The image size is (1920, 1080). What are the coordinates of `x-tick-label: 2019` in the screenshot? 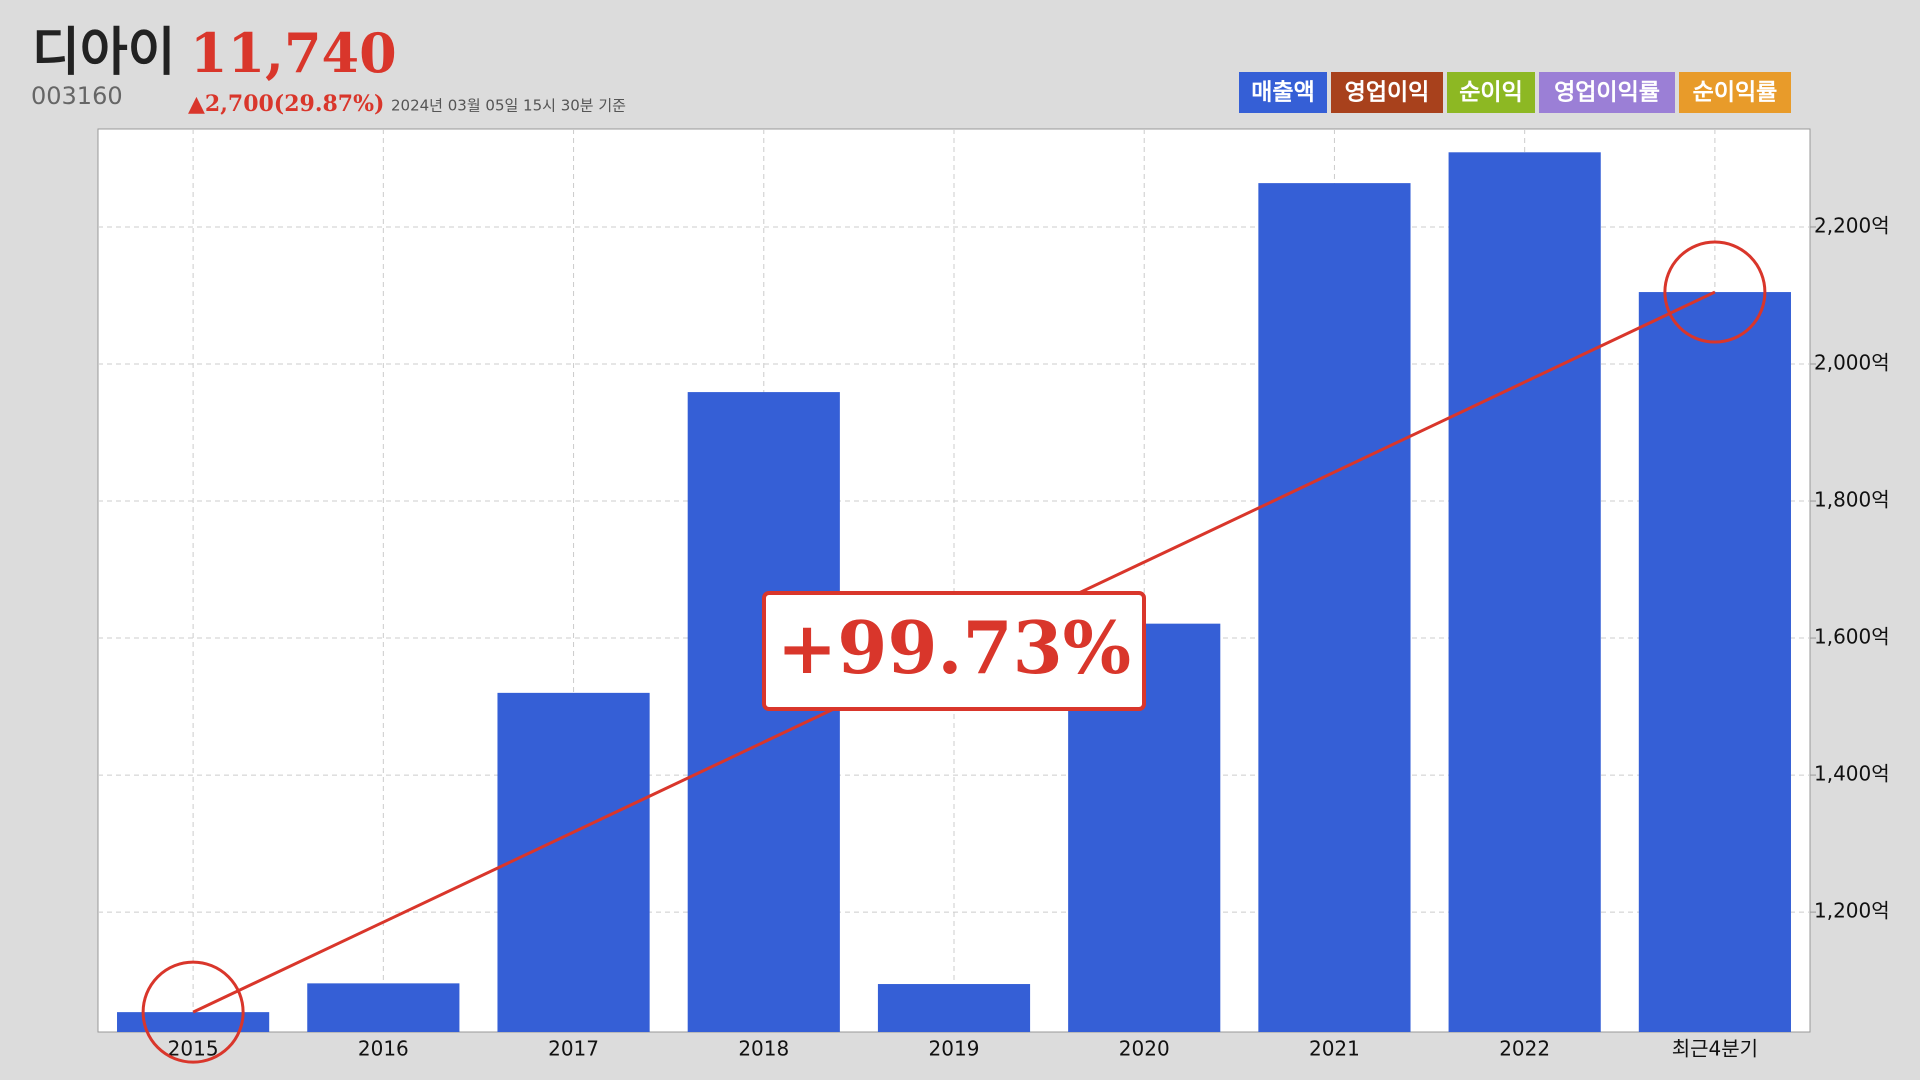 It's located at (954, 1049).